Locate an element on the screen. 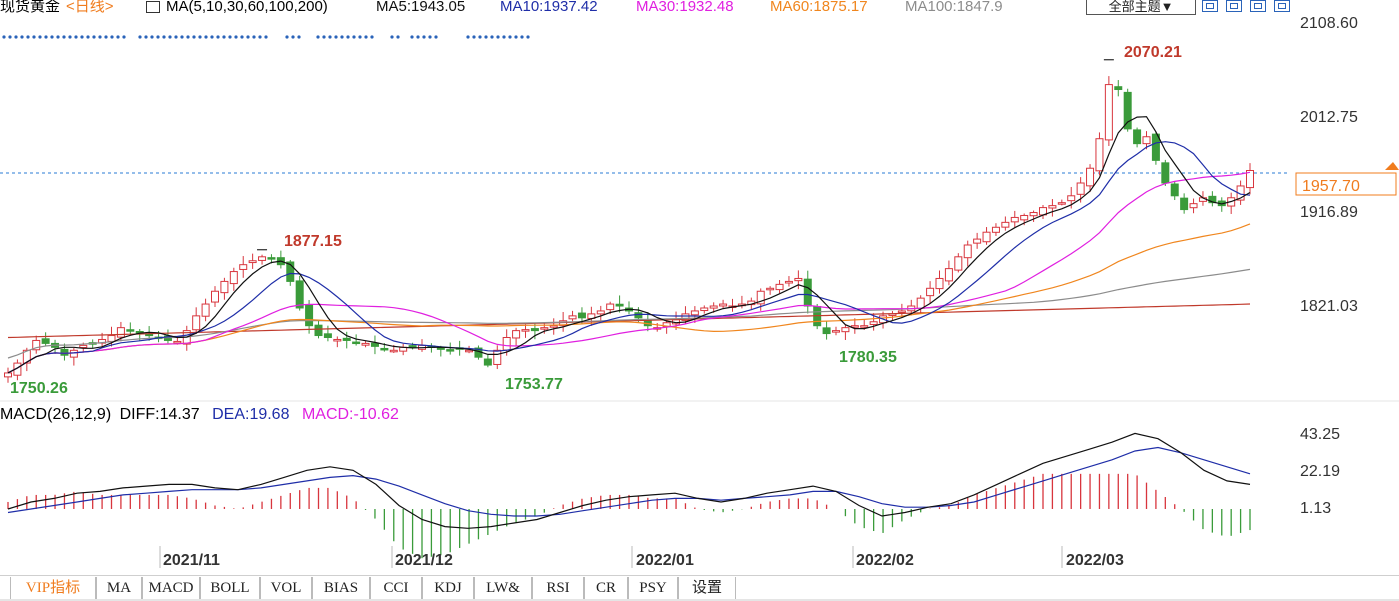  tab-settings: 设置 is located at coordinates (707, 589).